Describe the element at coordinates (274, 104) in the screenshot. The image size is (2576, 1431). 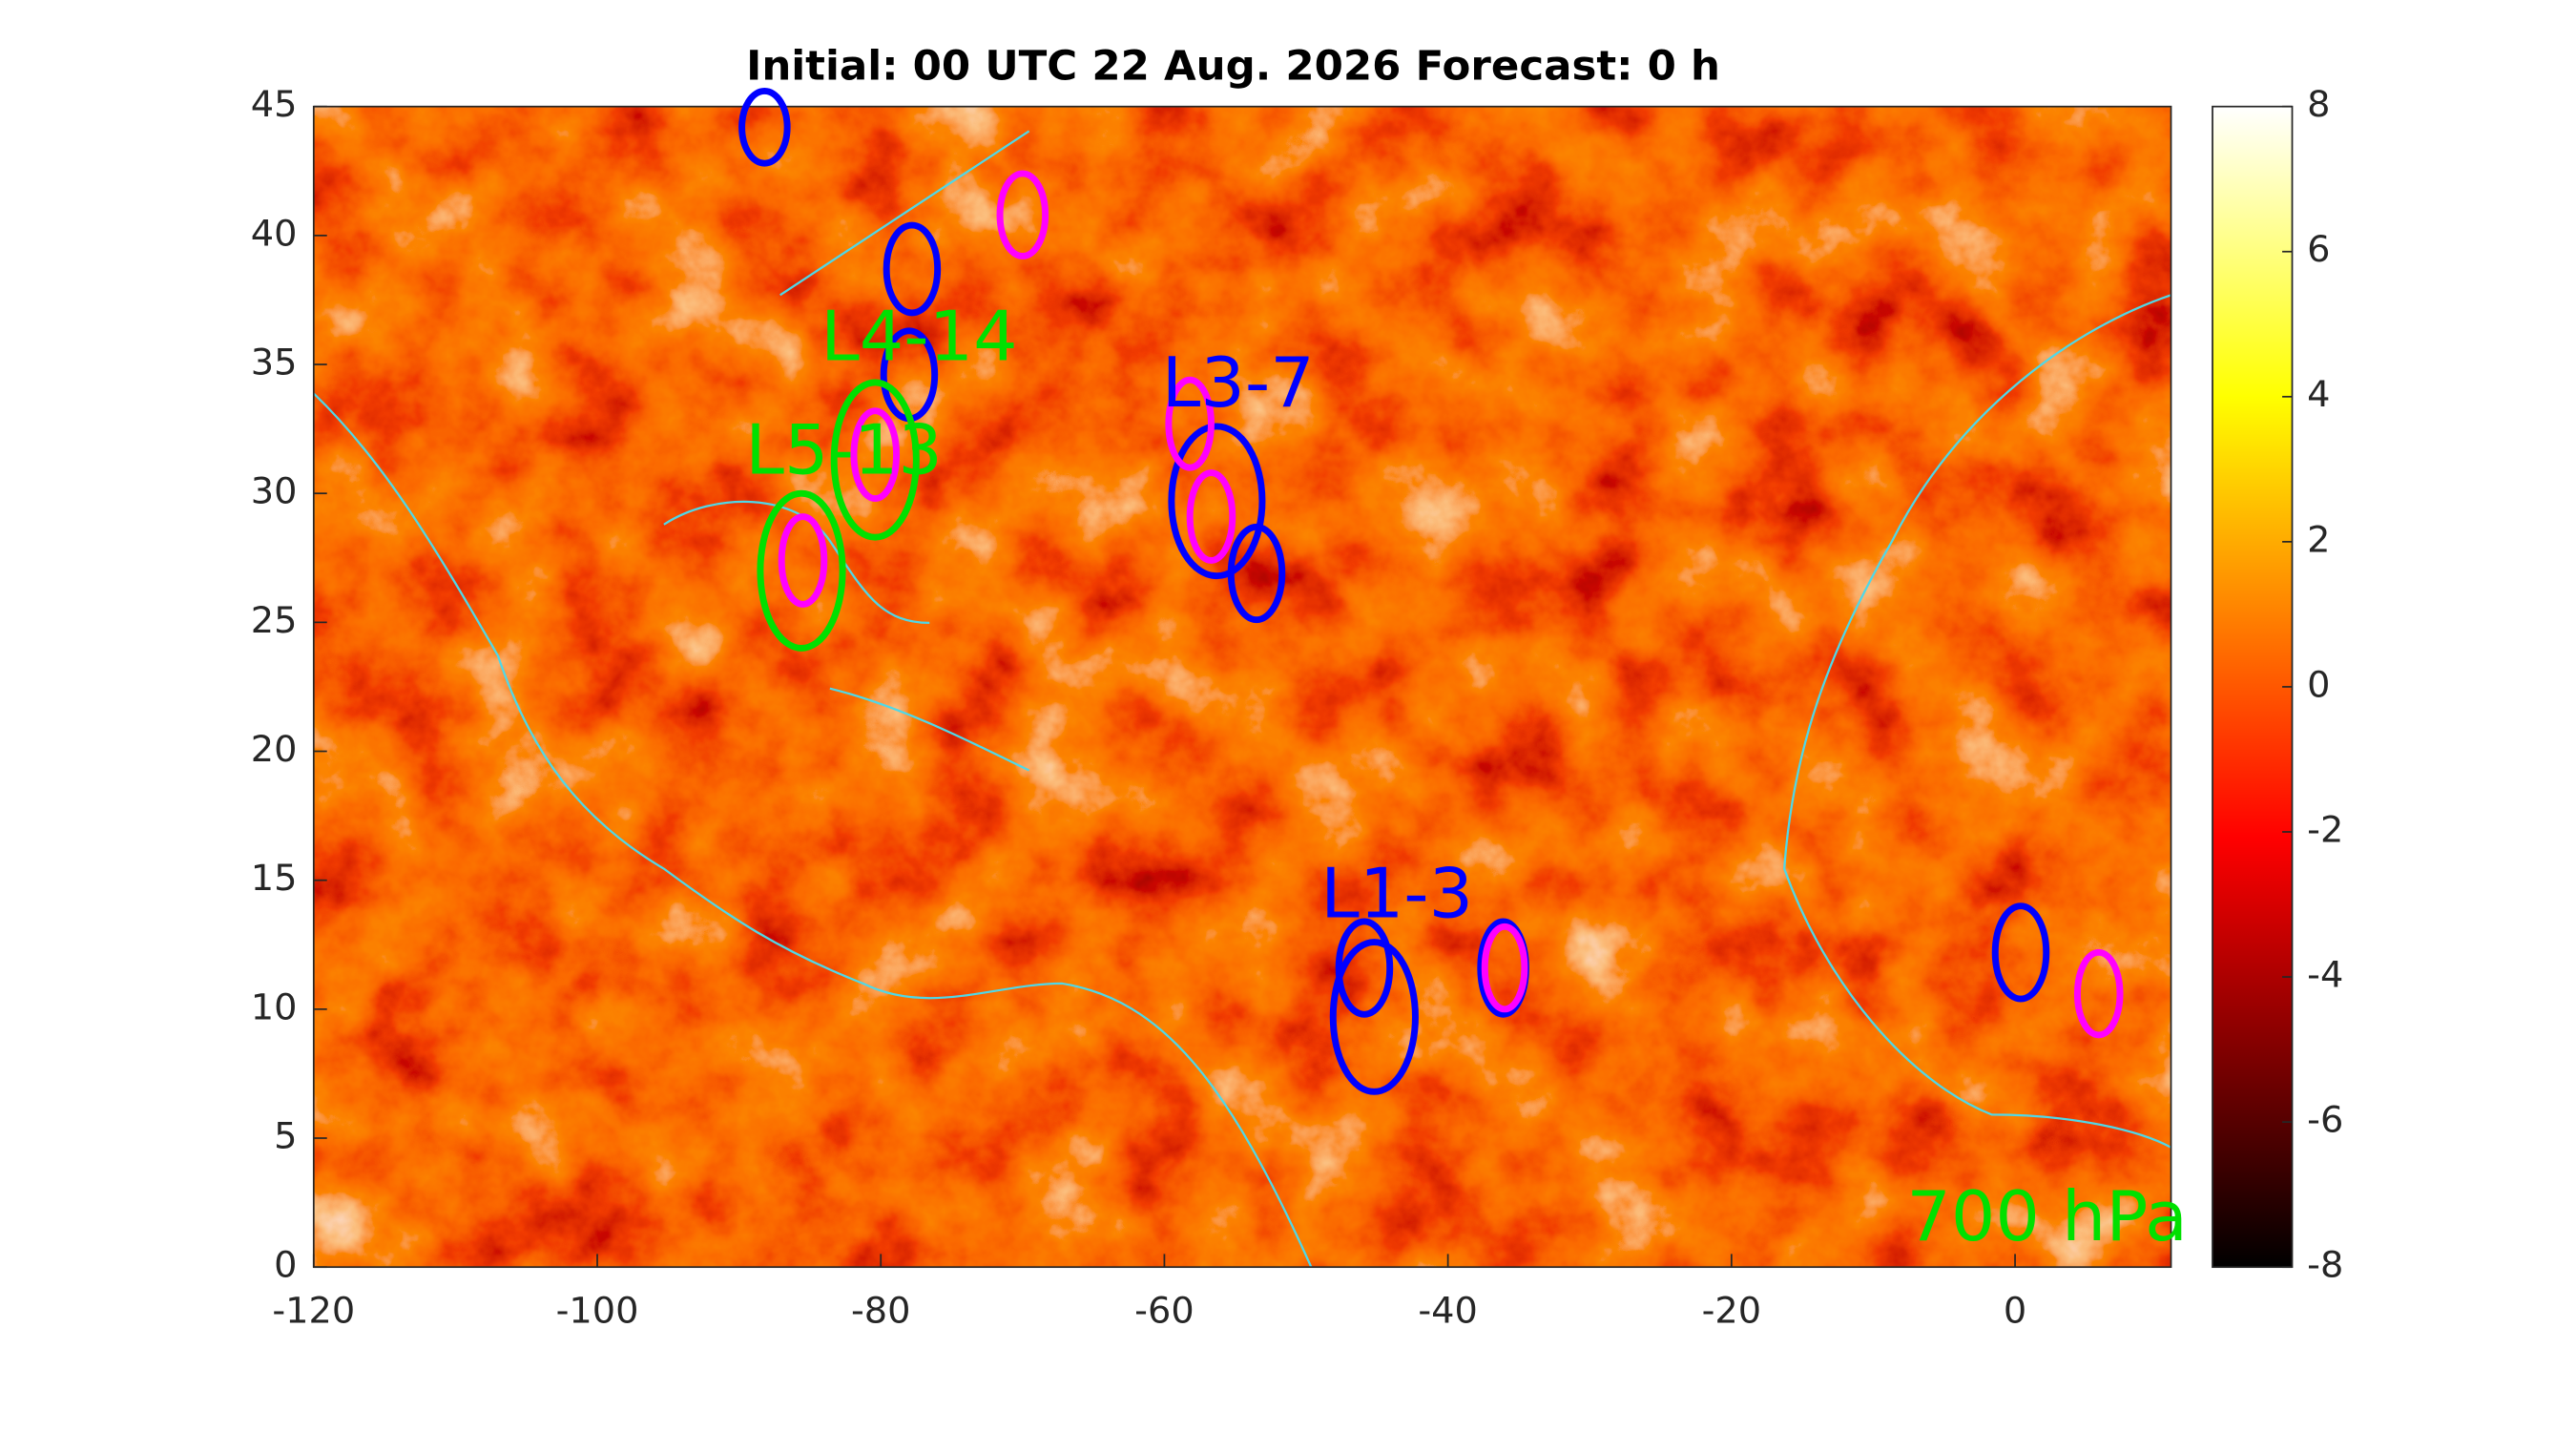
I see `y-tick-label: 45` at that location.